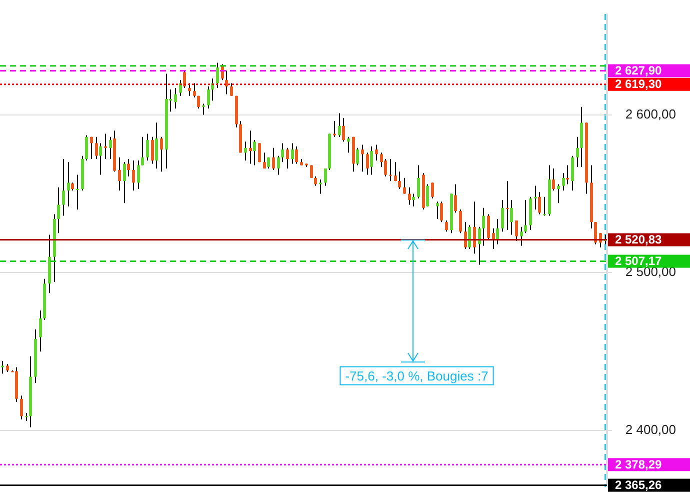 The width and height of the screenshot is (690, 501). What do you see at coordinates (416, 376) in the screenshot?
I see `annotation: -75,6, -3,0 %, Bougies :7` at bounding box center [416, 376].